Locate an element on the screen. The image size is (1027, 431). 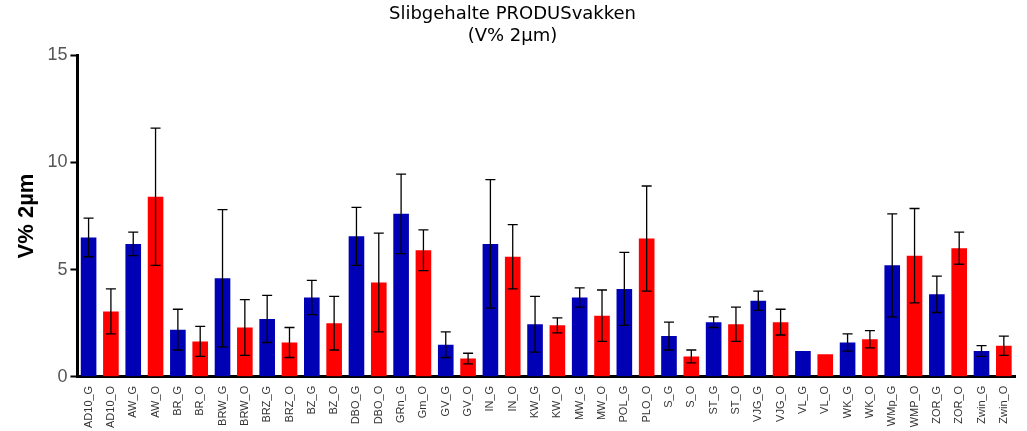
x-tick-label: GV_G is located at coordinates (444, 401).